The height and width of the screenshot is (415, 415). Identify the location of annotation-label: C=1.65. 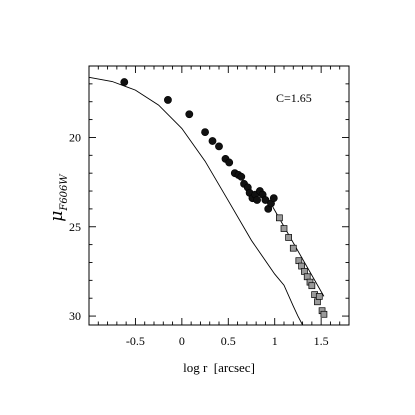
(294, 98).